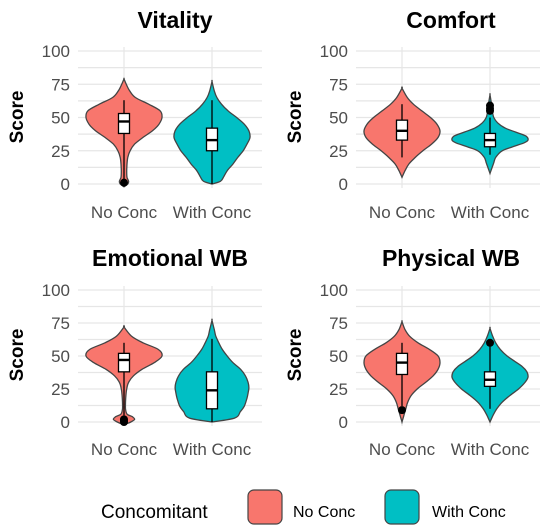 This screenshot has height=530, width=550. Describe the element at coordinates (402, 132) in the screenshot. I see `violin-group-comfort-no-conc` at that location.